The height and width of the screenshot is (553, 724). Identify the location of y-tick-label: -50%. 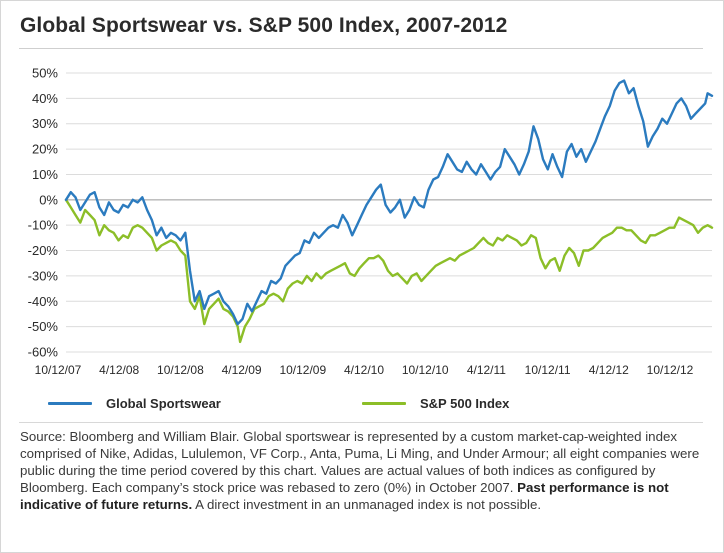
(43, 326).